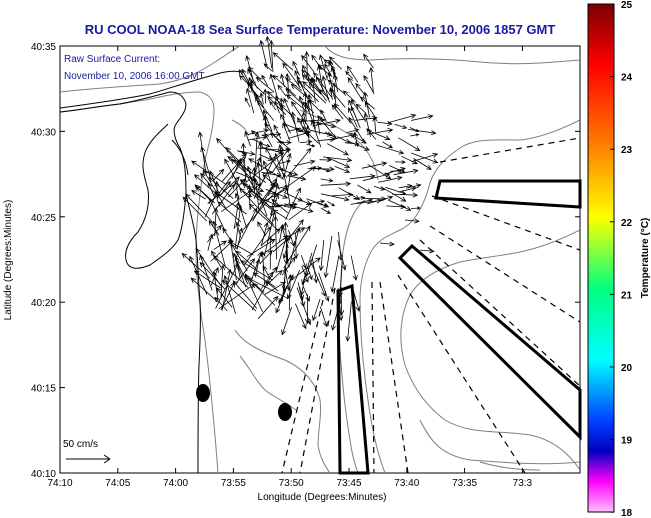 The image size is (651, 518). What do you see at coordinates (627, 513) in the screenshot?
I see `colorbar-tick-label: 18` at bounding box center [627, 513].